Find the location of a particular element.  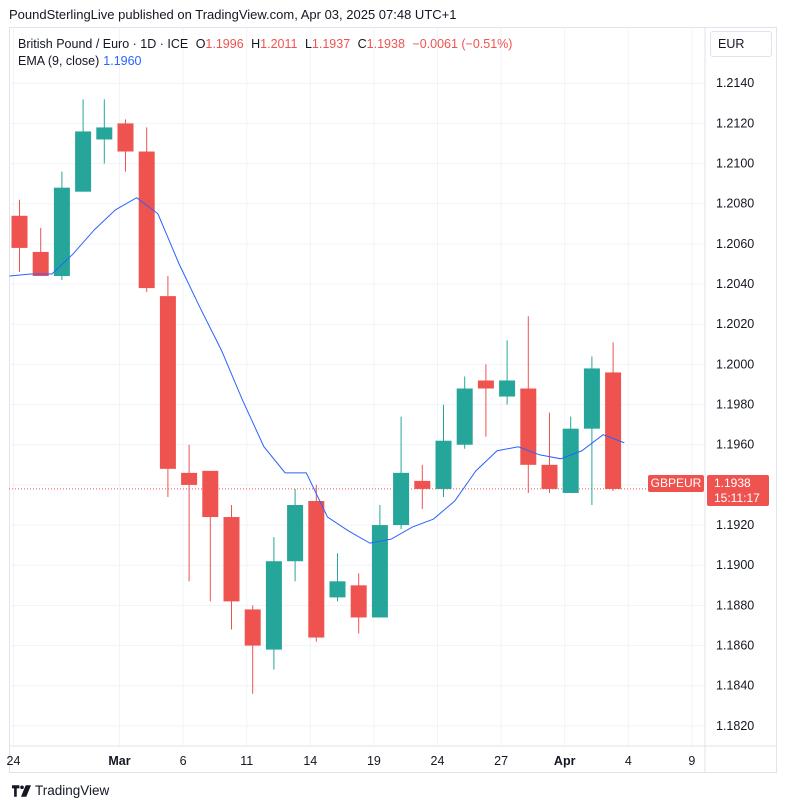

price-tick-label: 1.2020 is located at coordinates (735, 324).